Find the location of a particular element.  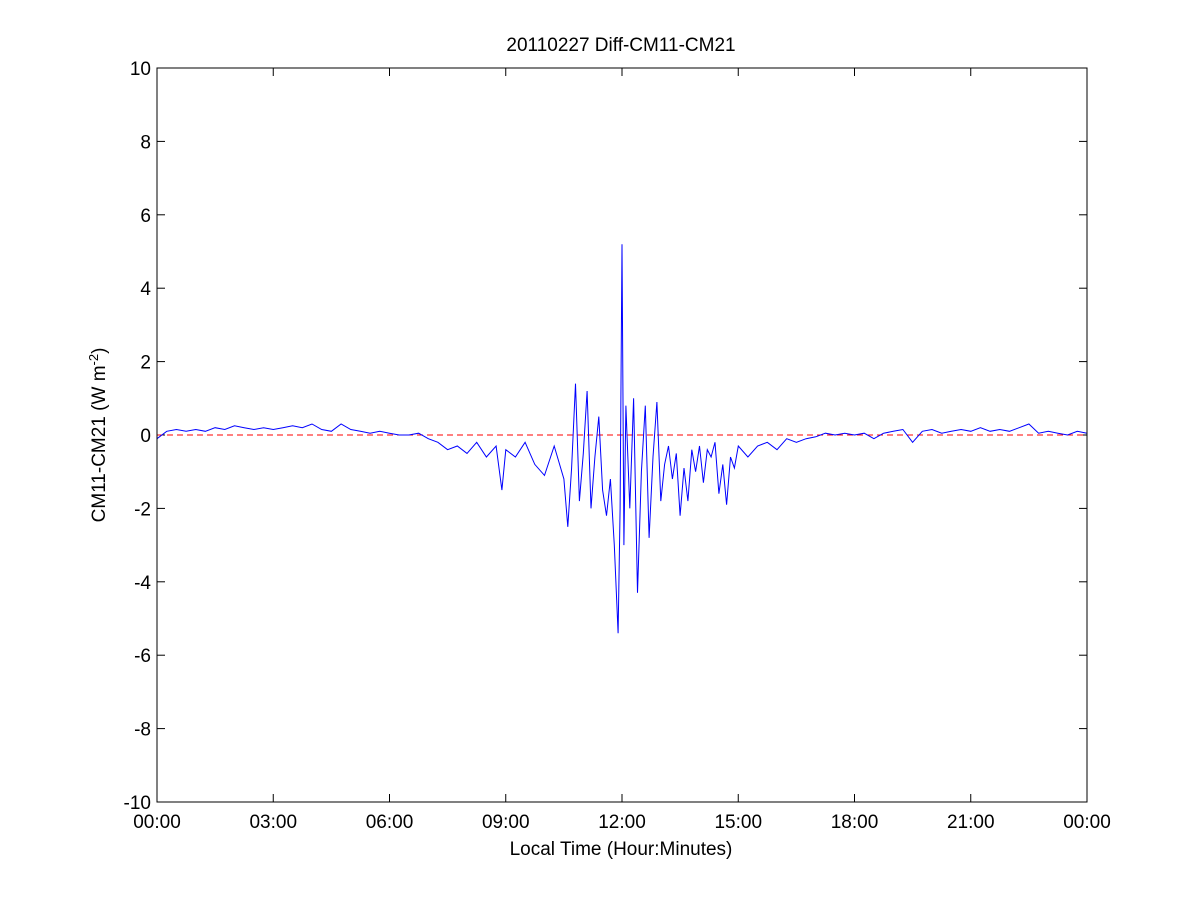

y-tick-label: -2 is located at coordinates (142, 509).